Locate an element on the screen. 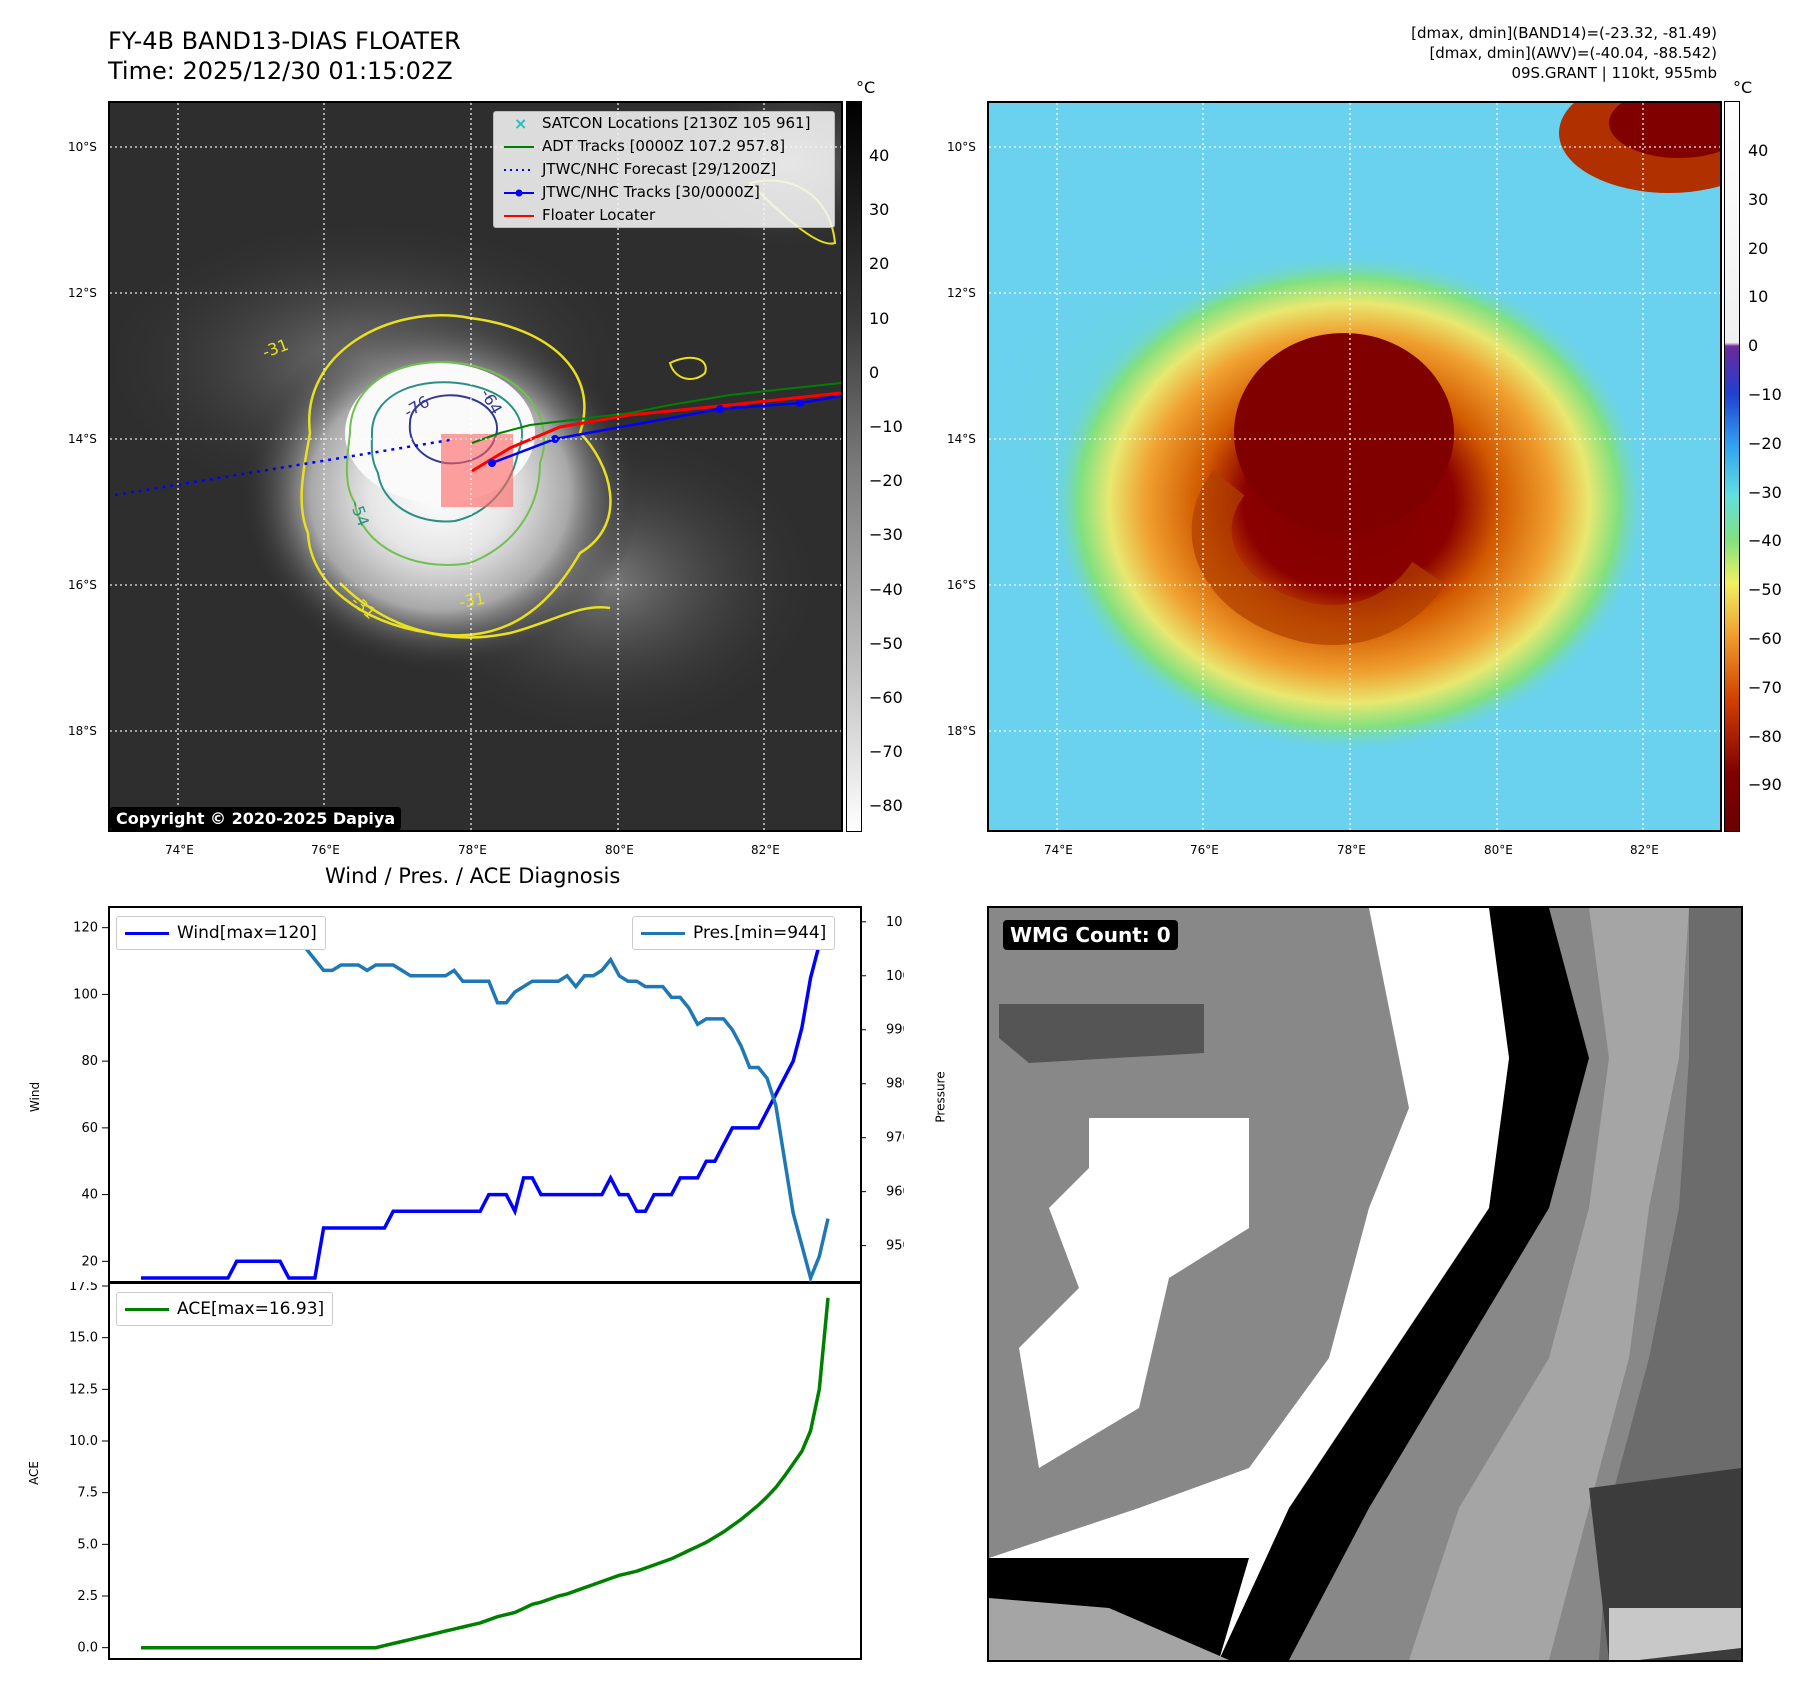 This screenshot has height=1690, width=1801. pressure-tick-label: 1000 is located at coordinates (895, 976).